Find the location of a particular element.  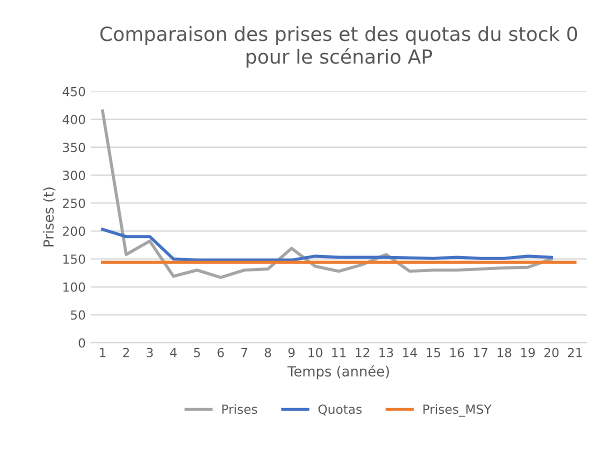

x-tick-label: 10 is located at coordinates (315, 353).